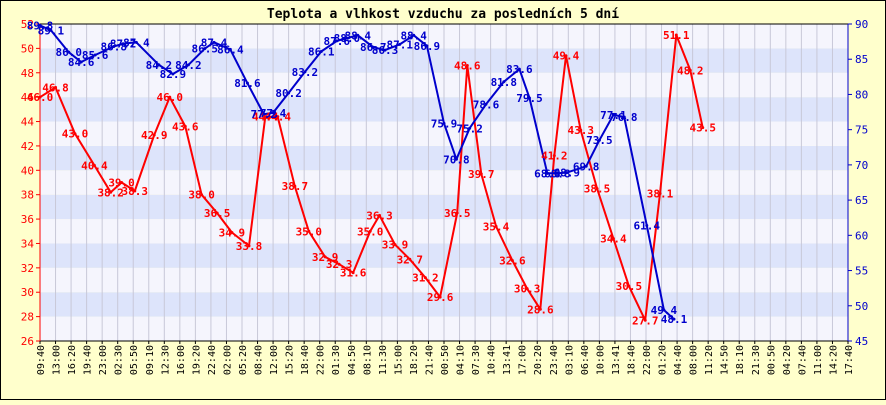 This screenshot has height=405, width=886. I want to click on temperature-data-label: 43.5, so click(702, 128).